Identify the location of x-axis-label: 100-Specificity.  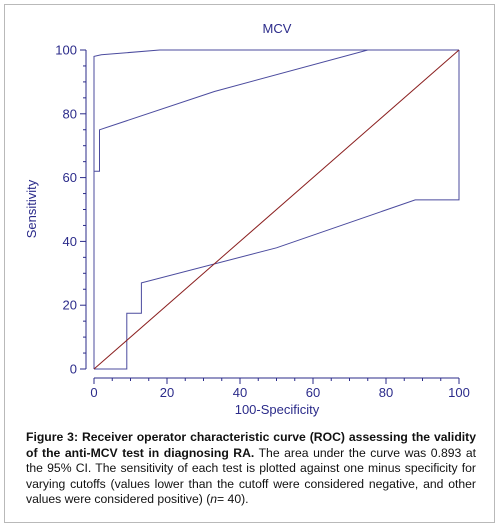
(277, 409).